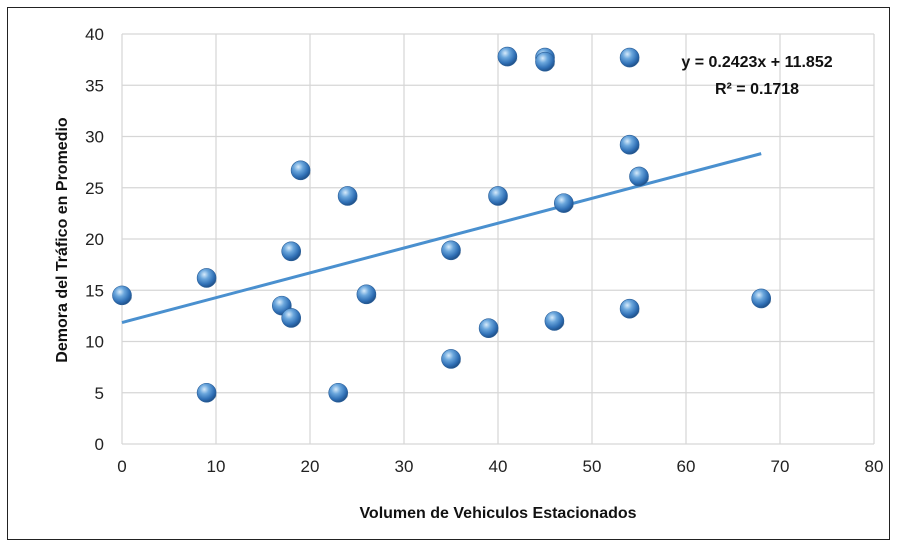  I want to click on y-tick-label: 0, so click(99, 444).